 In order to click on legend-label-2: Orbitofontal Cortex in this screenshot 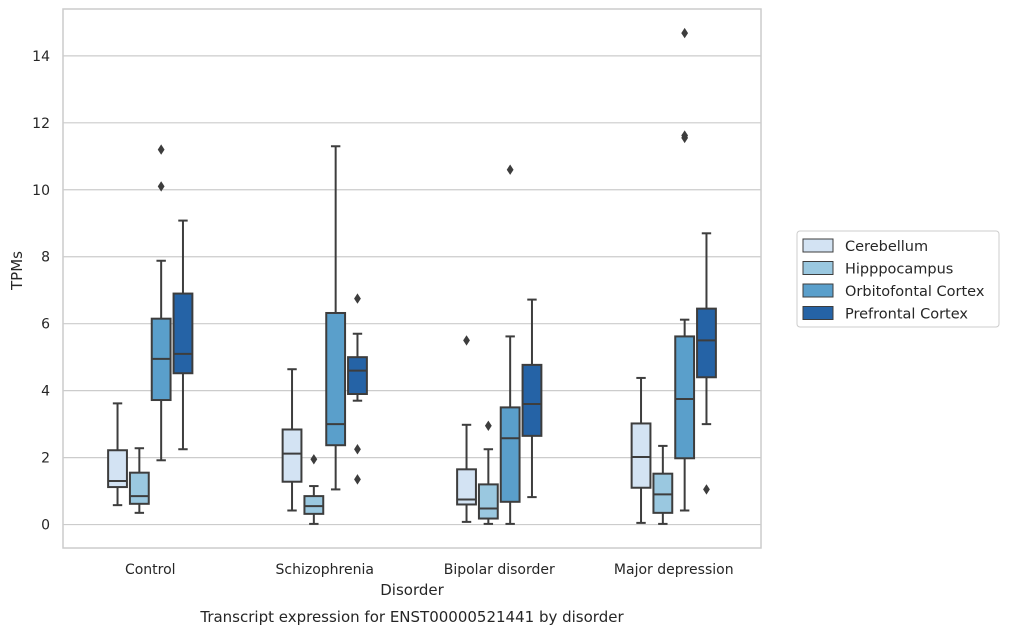, I will do `click(915, 292)`.